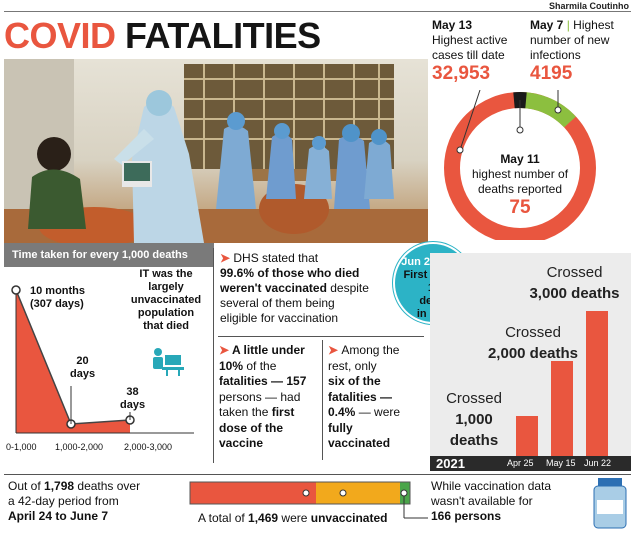 The height and width of the screenshot is (533, 635). What do you see at coordinates (231, 365) in the screenshot?
I see `first-dose-line2a: 10%` at bounding box center [231, 365].